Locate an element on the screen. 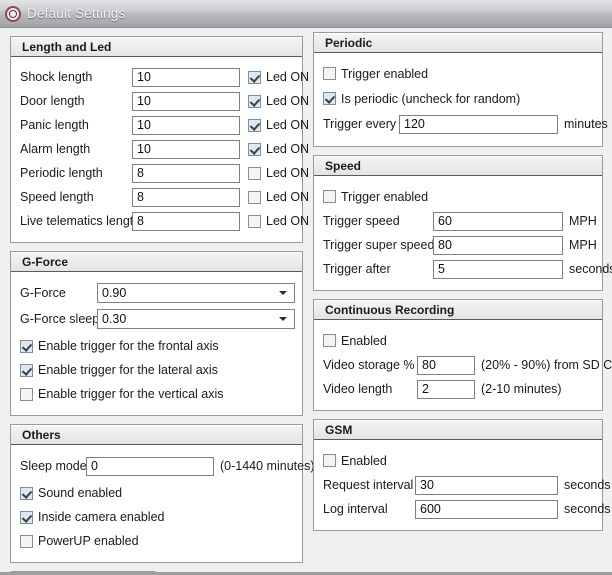  dropdown-g-force: 0.90 is located at coordinates (196, 293).